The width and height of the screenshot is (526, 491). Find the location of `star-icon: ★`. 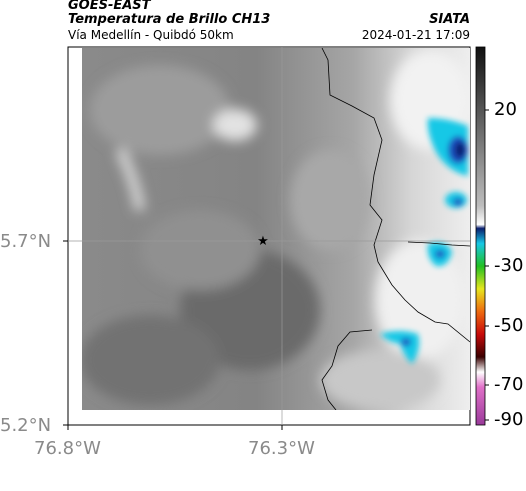

star-icon: ★ is located at coordinates (263, 241).